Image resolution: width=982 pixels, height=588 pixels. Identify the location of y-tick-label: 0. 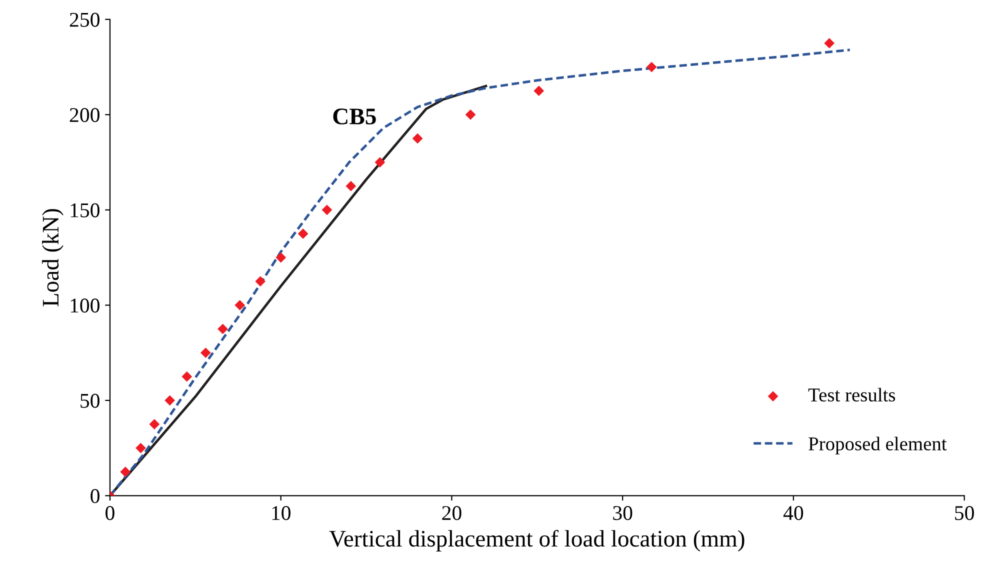
(95, 496).